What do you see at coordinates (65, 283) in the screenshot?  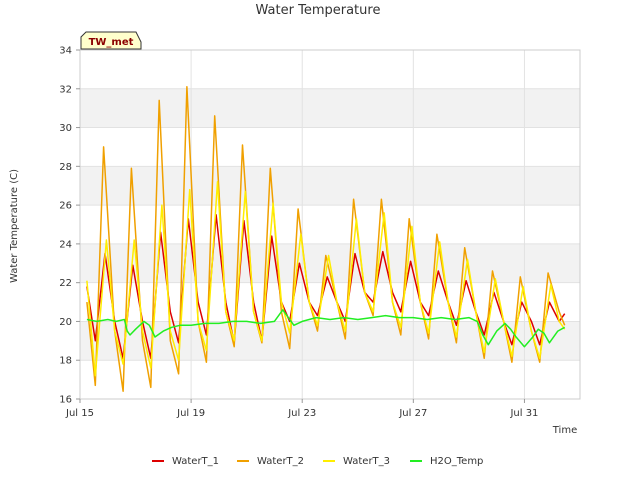 I see `y-tick-label: 22` at bounding box center [65, 283].